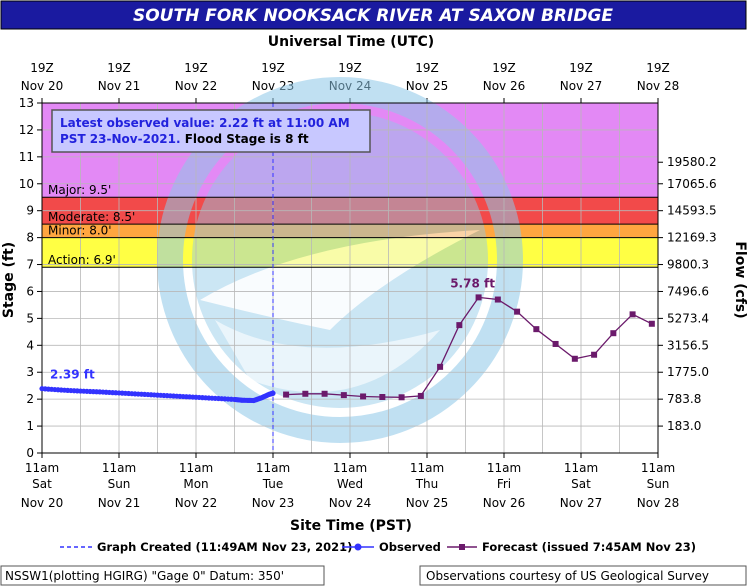 This screenshot has width=747, height=586. Describe the element at coordinates (688, 318) in the screenshot. I see `flow-tick-label: 5273.4` at that location.